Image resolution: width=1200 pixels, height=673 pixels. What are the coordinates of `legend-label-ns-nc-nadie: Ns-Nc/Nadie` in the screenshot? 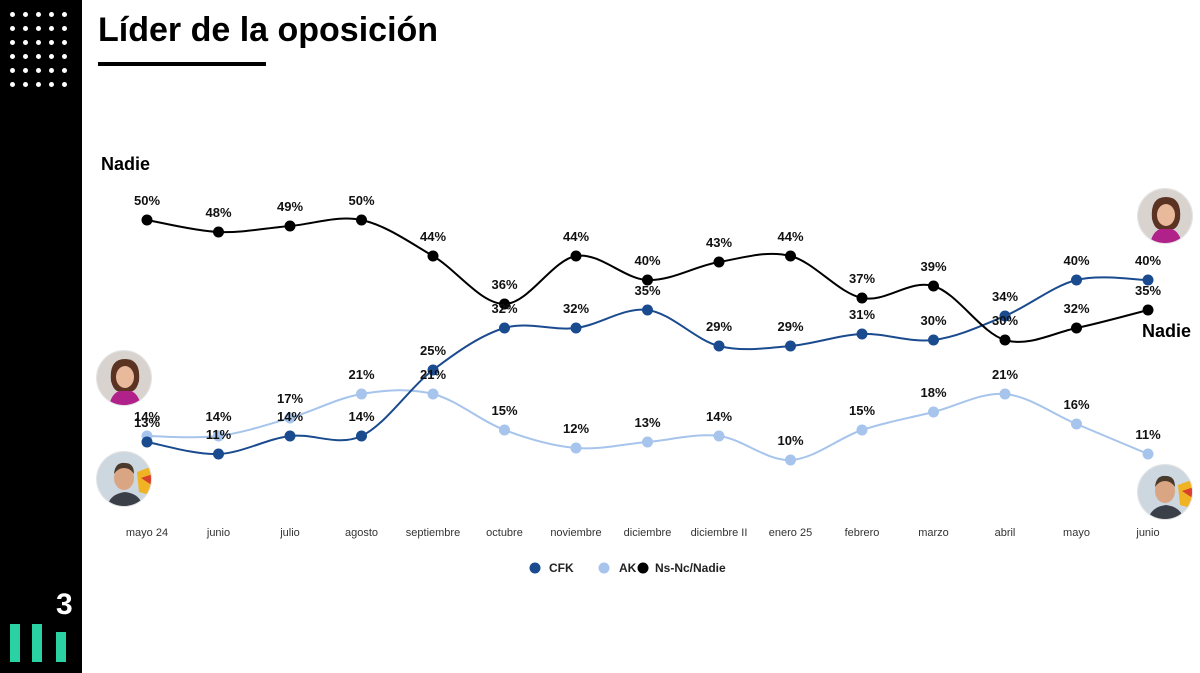 It's located at (690, 568).